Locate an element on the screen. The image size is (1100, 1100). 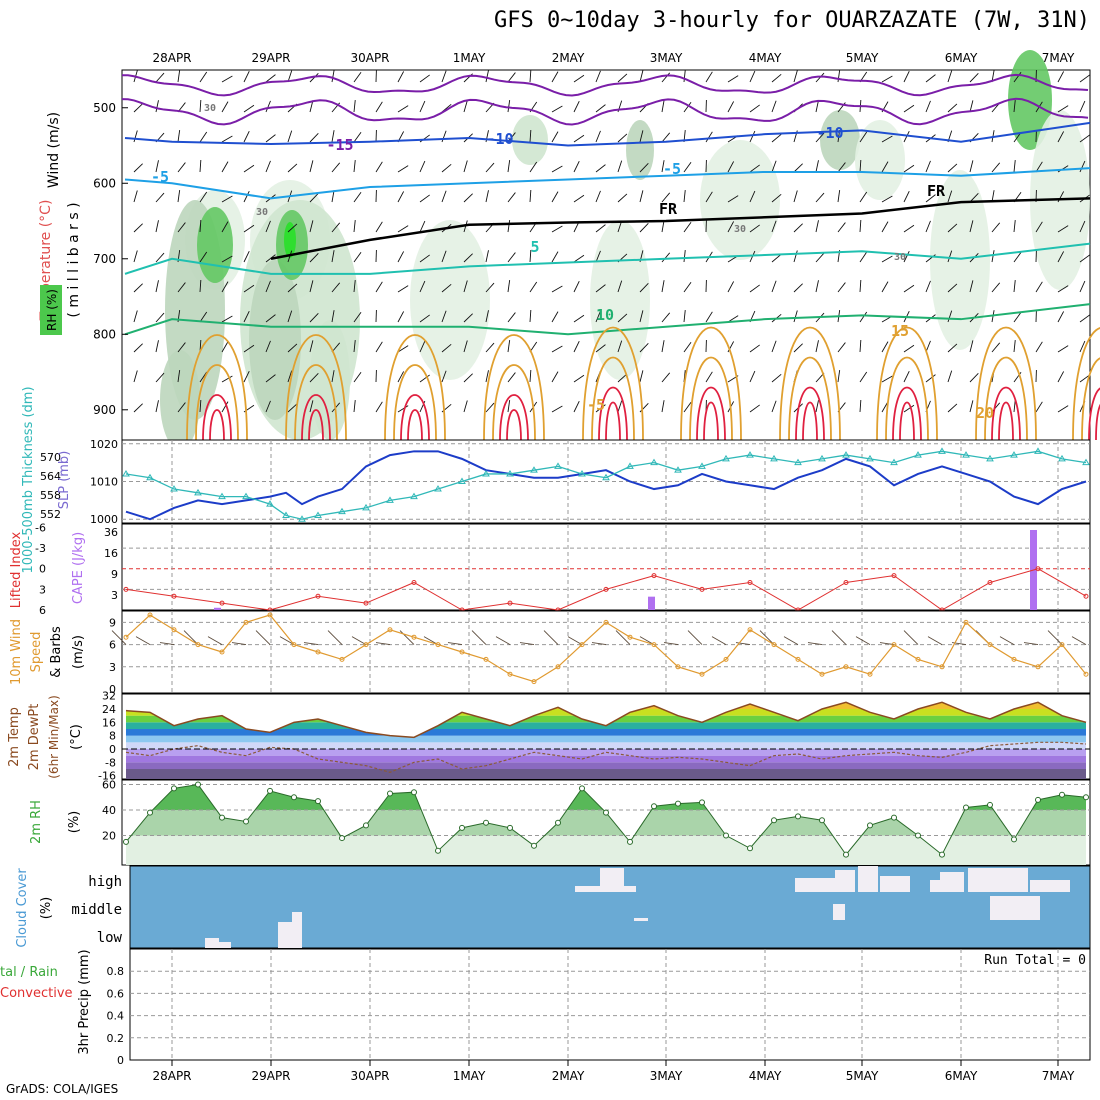
date-label-top: 6MAY is located at coordinates (961, 58).